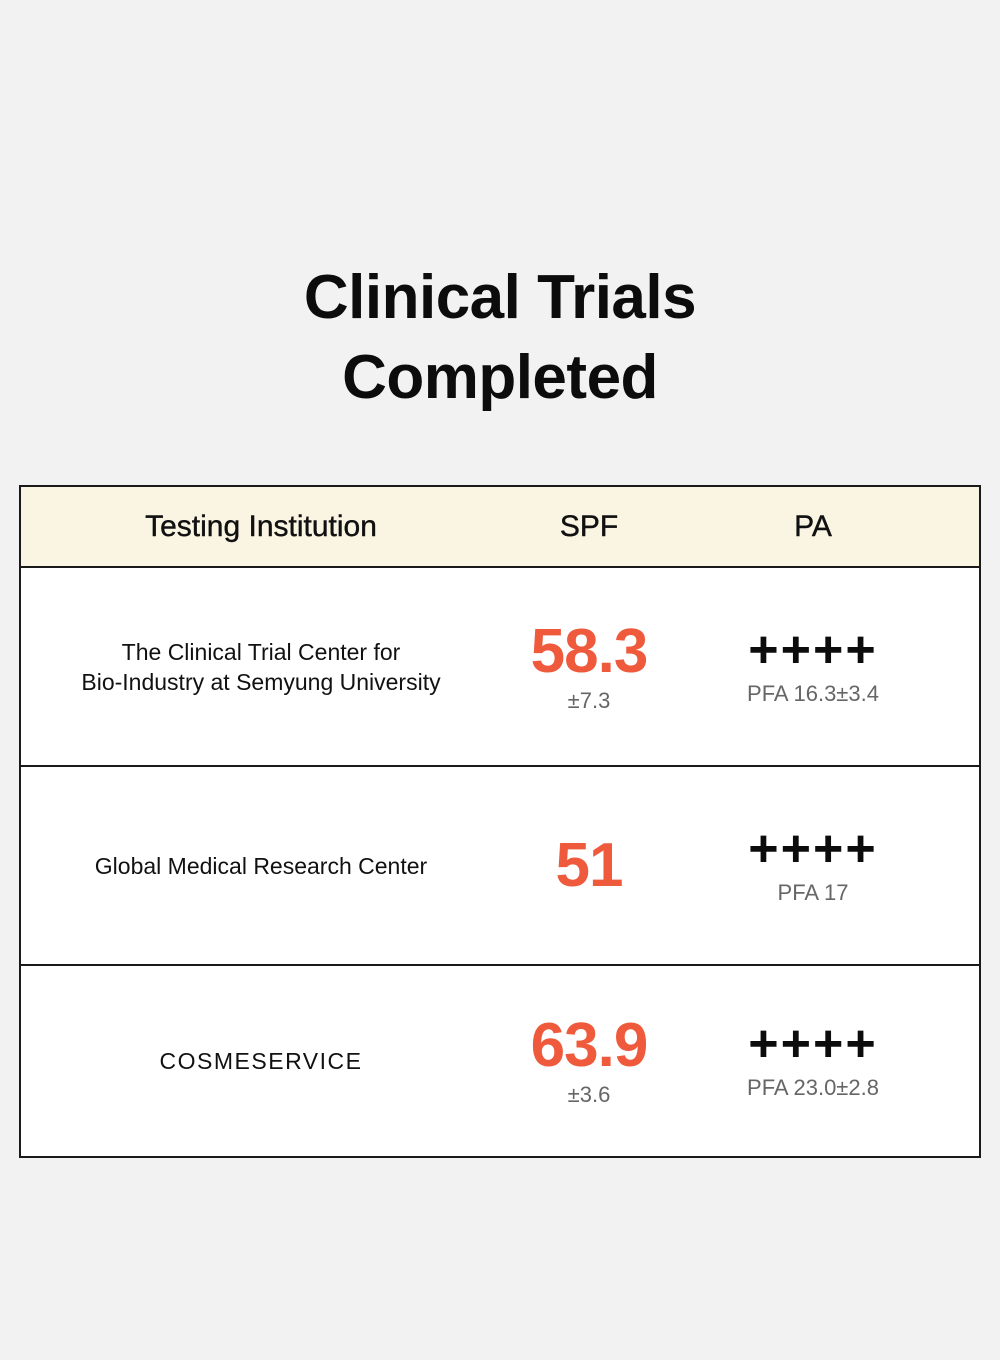  I want to click on spf-value: 51, so click(589, 865).